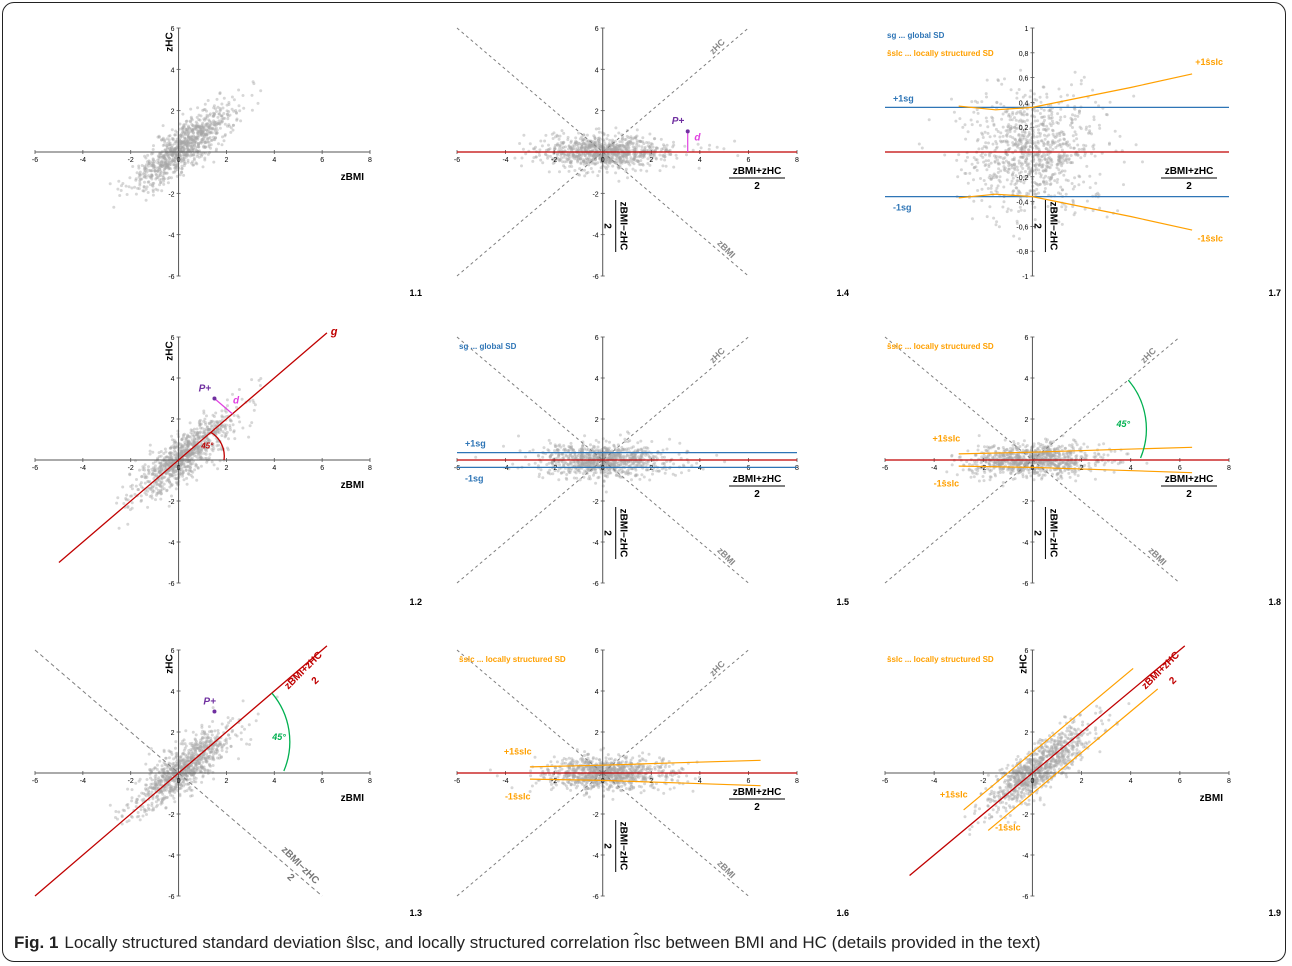  What do you see at coordinates (370, 160) in the screenshot?
I see `x-tick-label: 8` at bounding box center [370, 160].